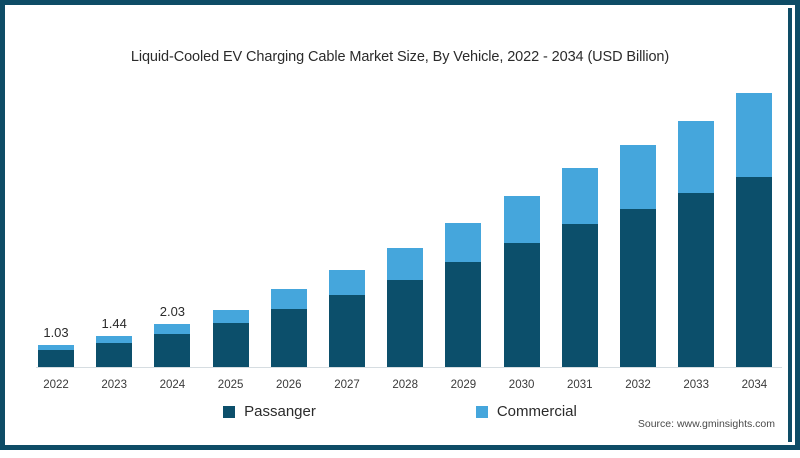  I want to click on legend-swatch-passenger-icon, so click(229, 411).